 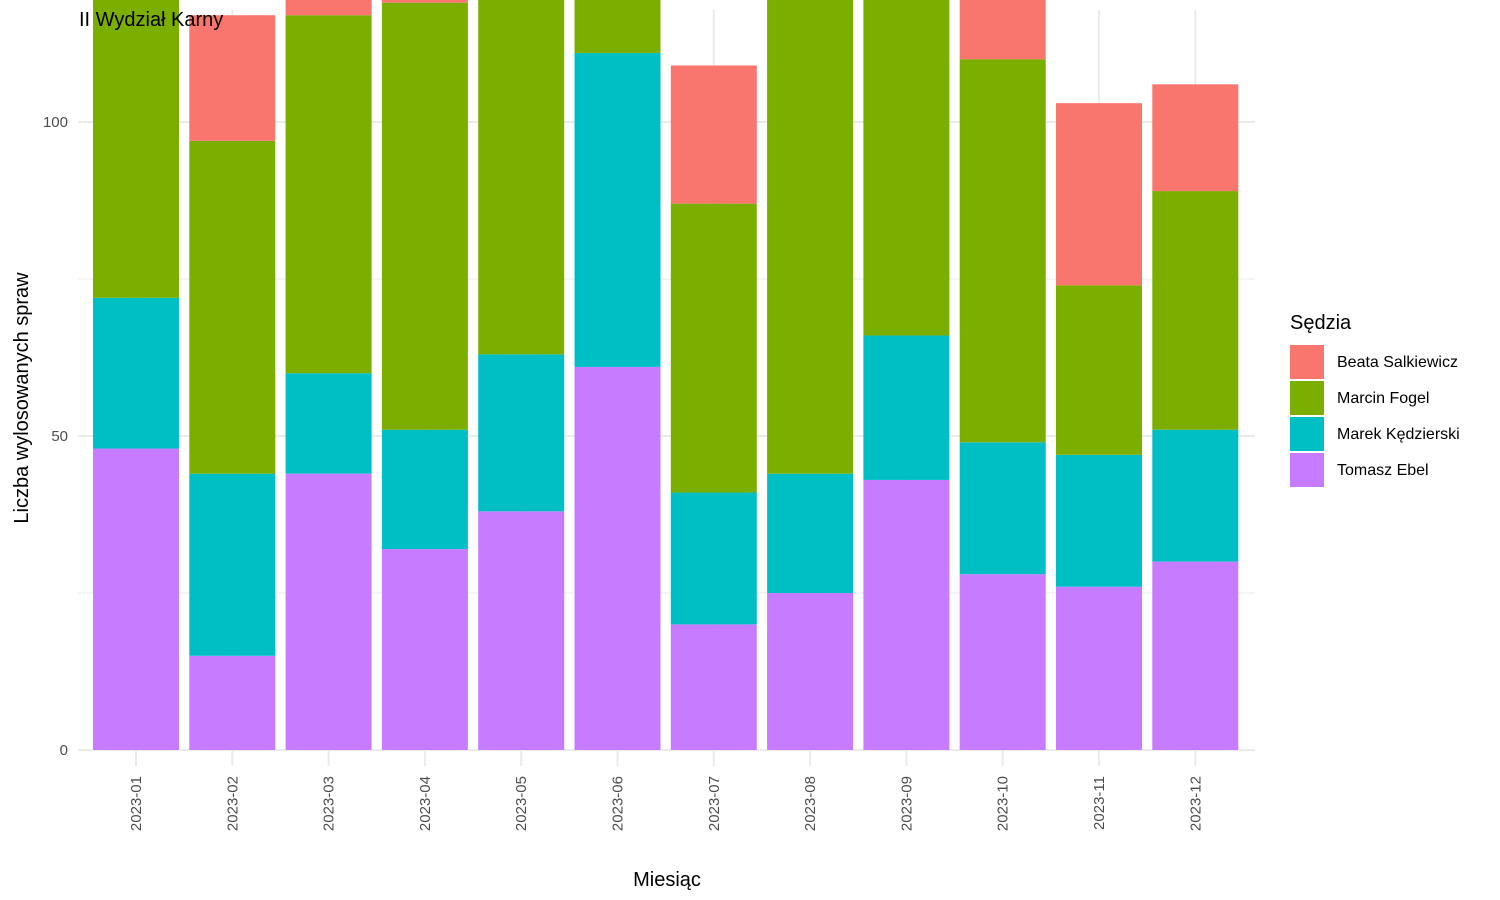 I want to click on y-axis-ticks: 050100150200, so click(x=55, y=436).